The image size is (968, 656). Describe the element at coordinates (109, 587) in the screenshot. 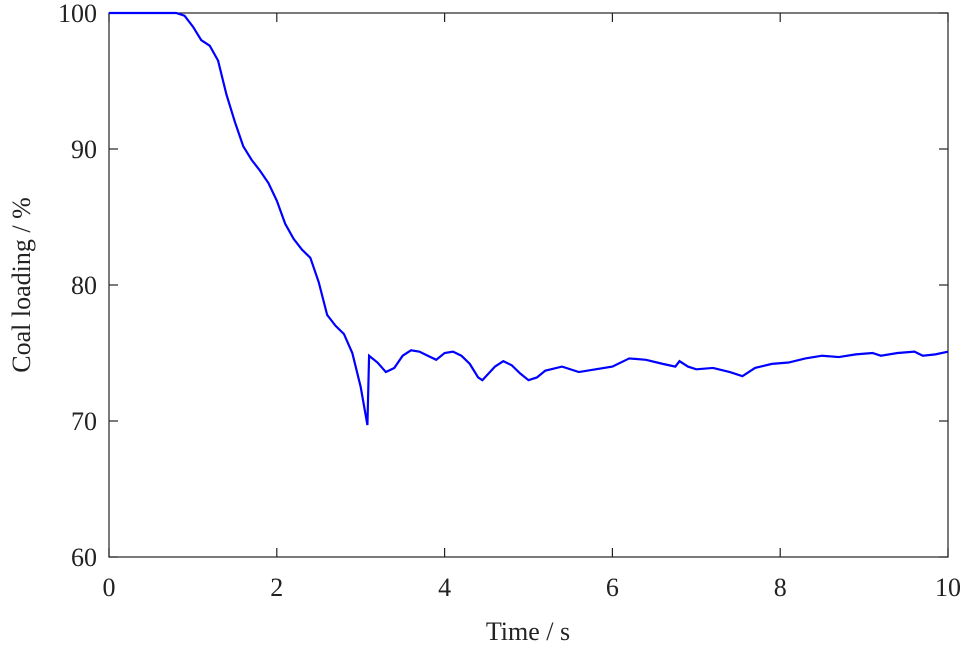

I see `x-tick-label: 0` at that location.